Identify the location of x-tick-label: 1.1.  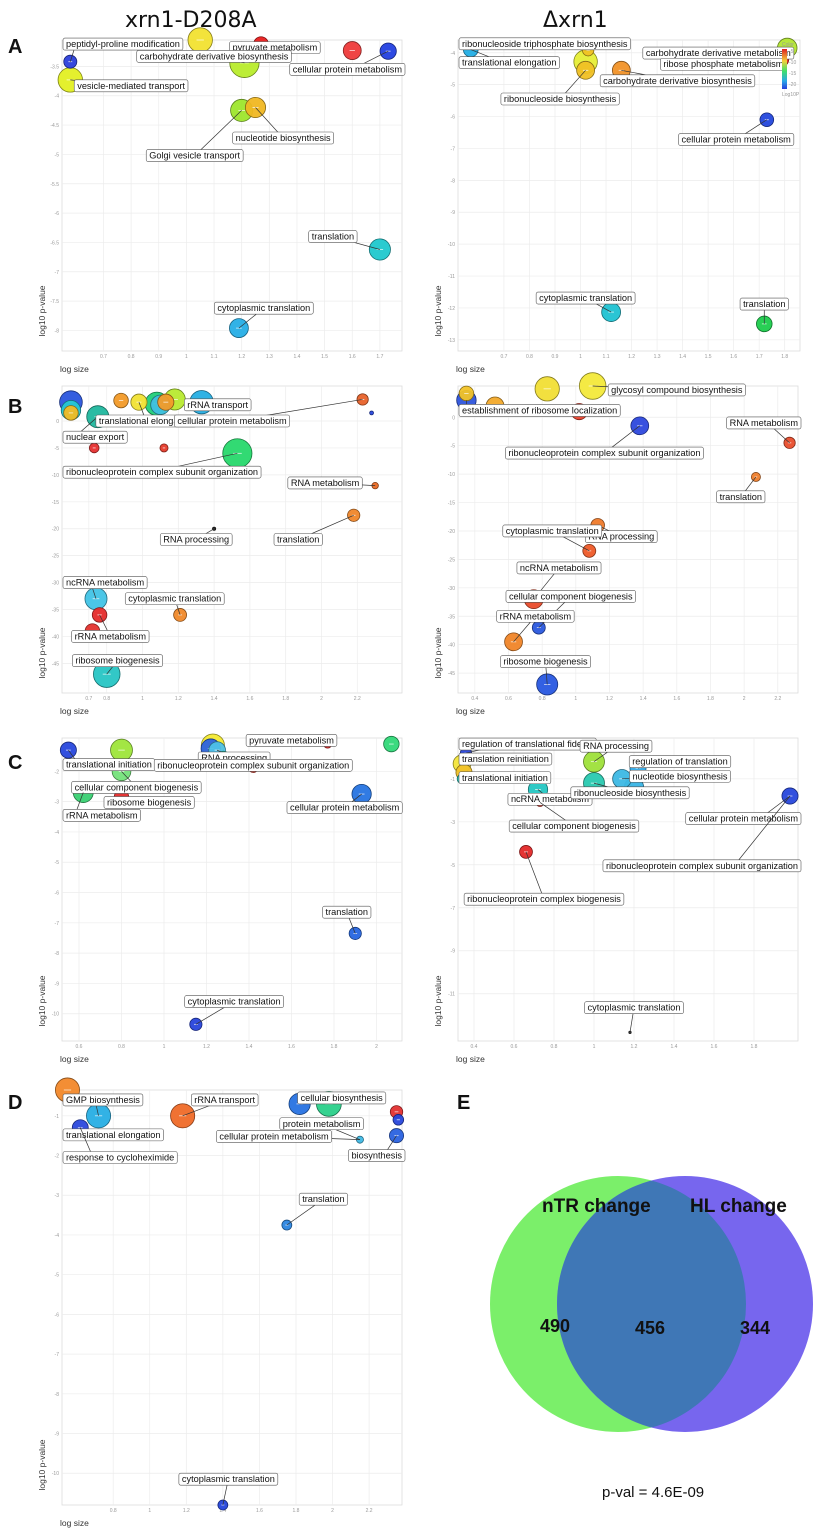
(214, 357).